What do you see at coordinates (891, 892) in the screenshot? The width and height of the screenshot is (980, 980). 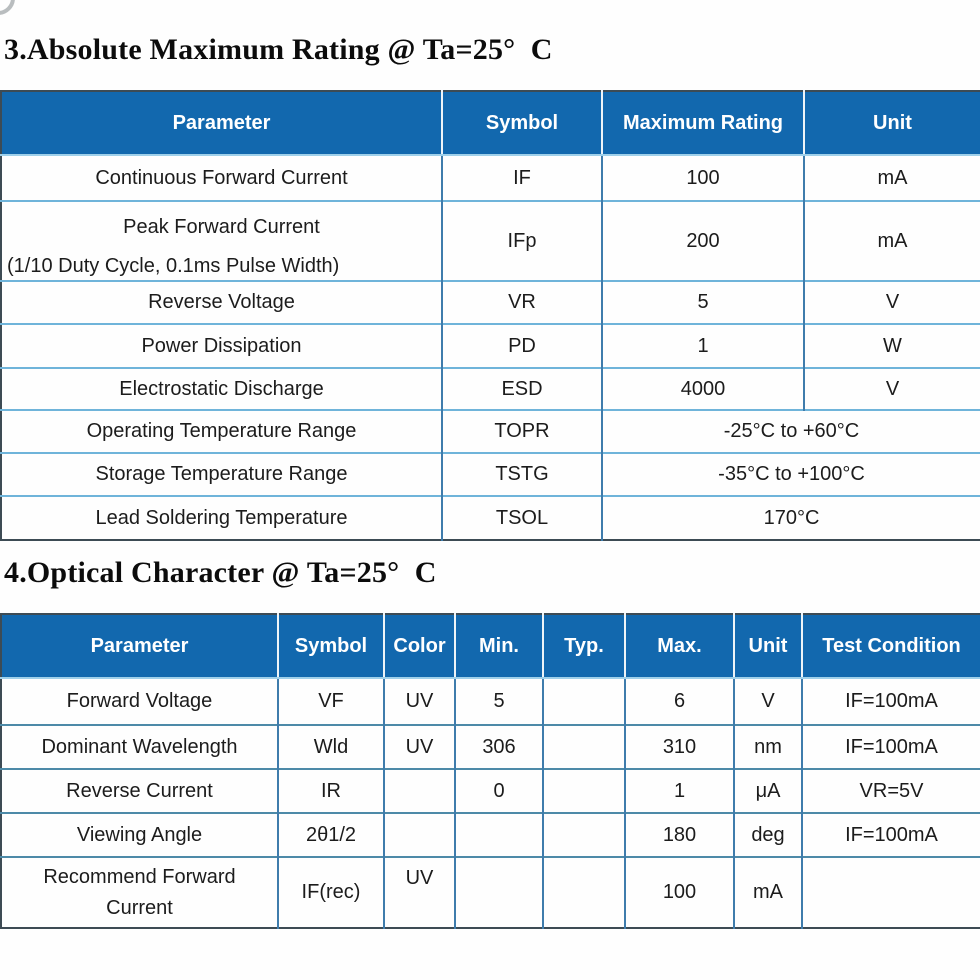 I see `cell-test-condition` at bounding box center [891, 892].